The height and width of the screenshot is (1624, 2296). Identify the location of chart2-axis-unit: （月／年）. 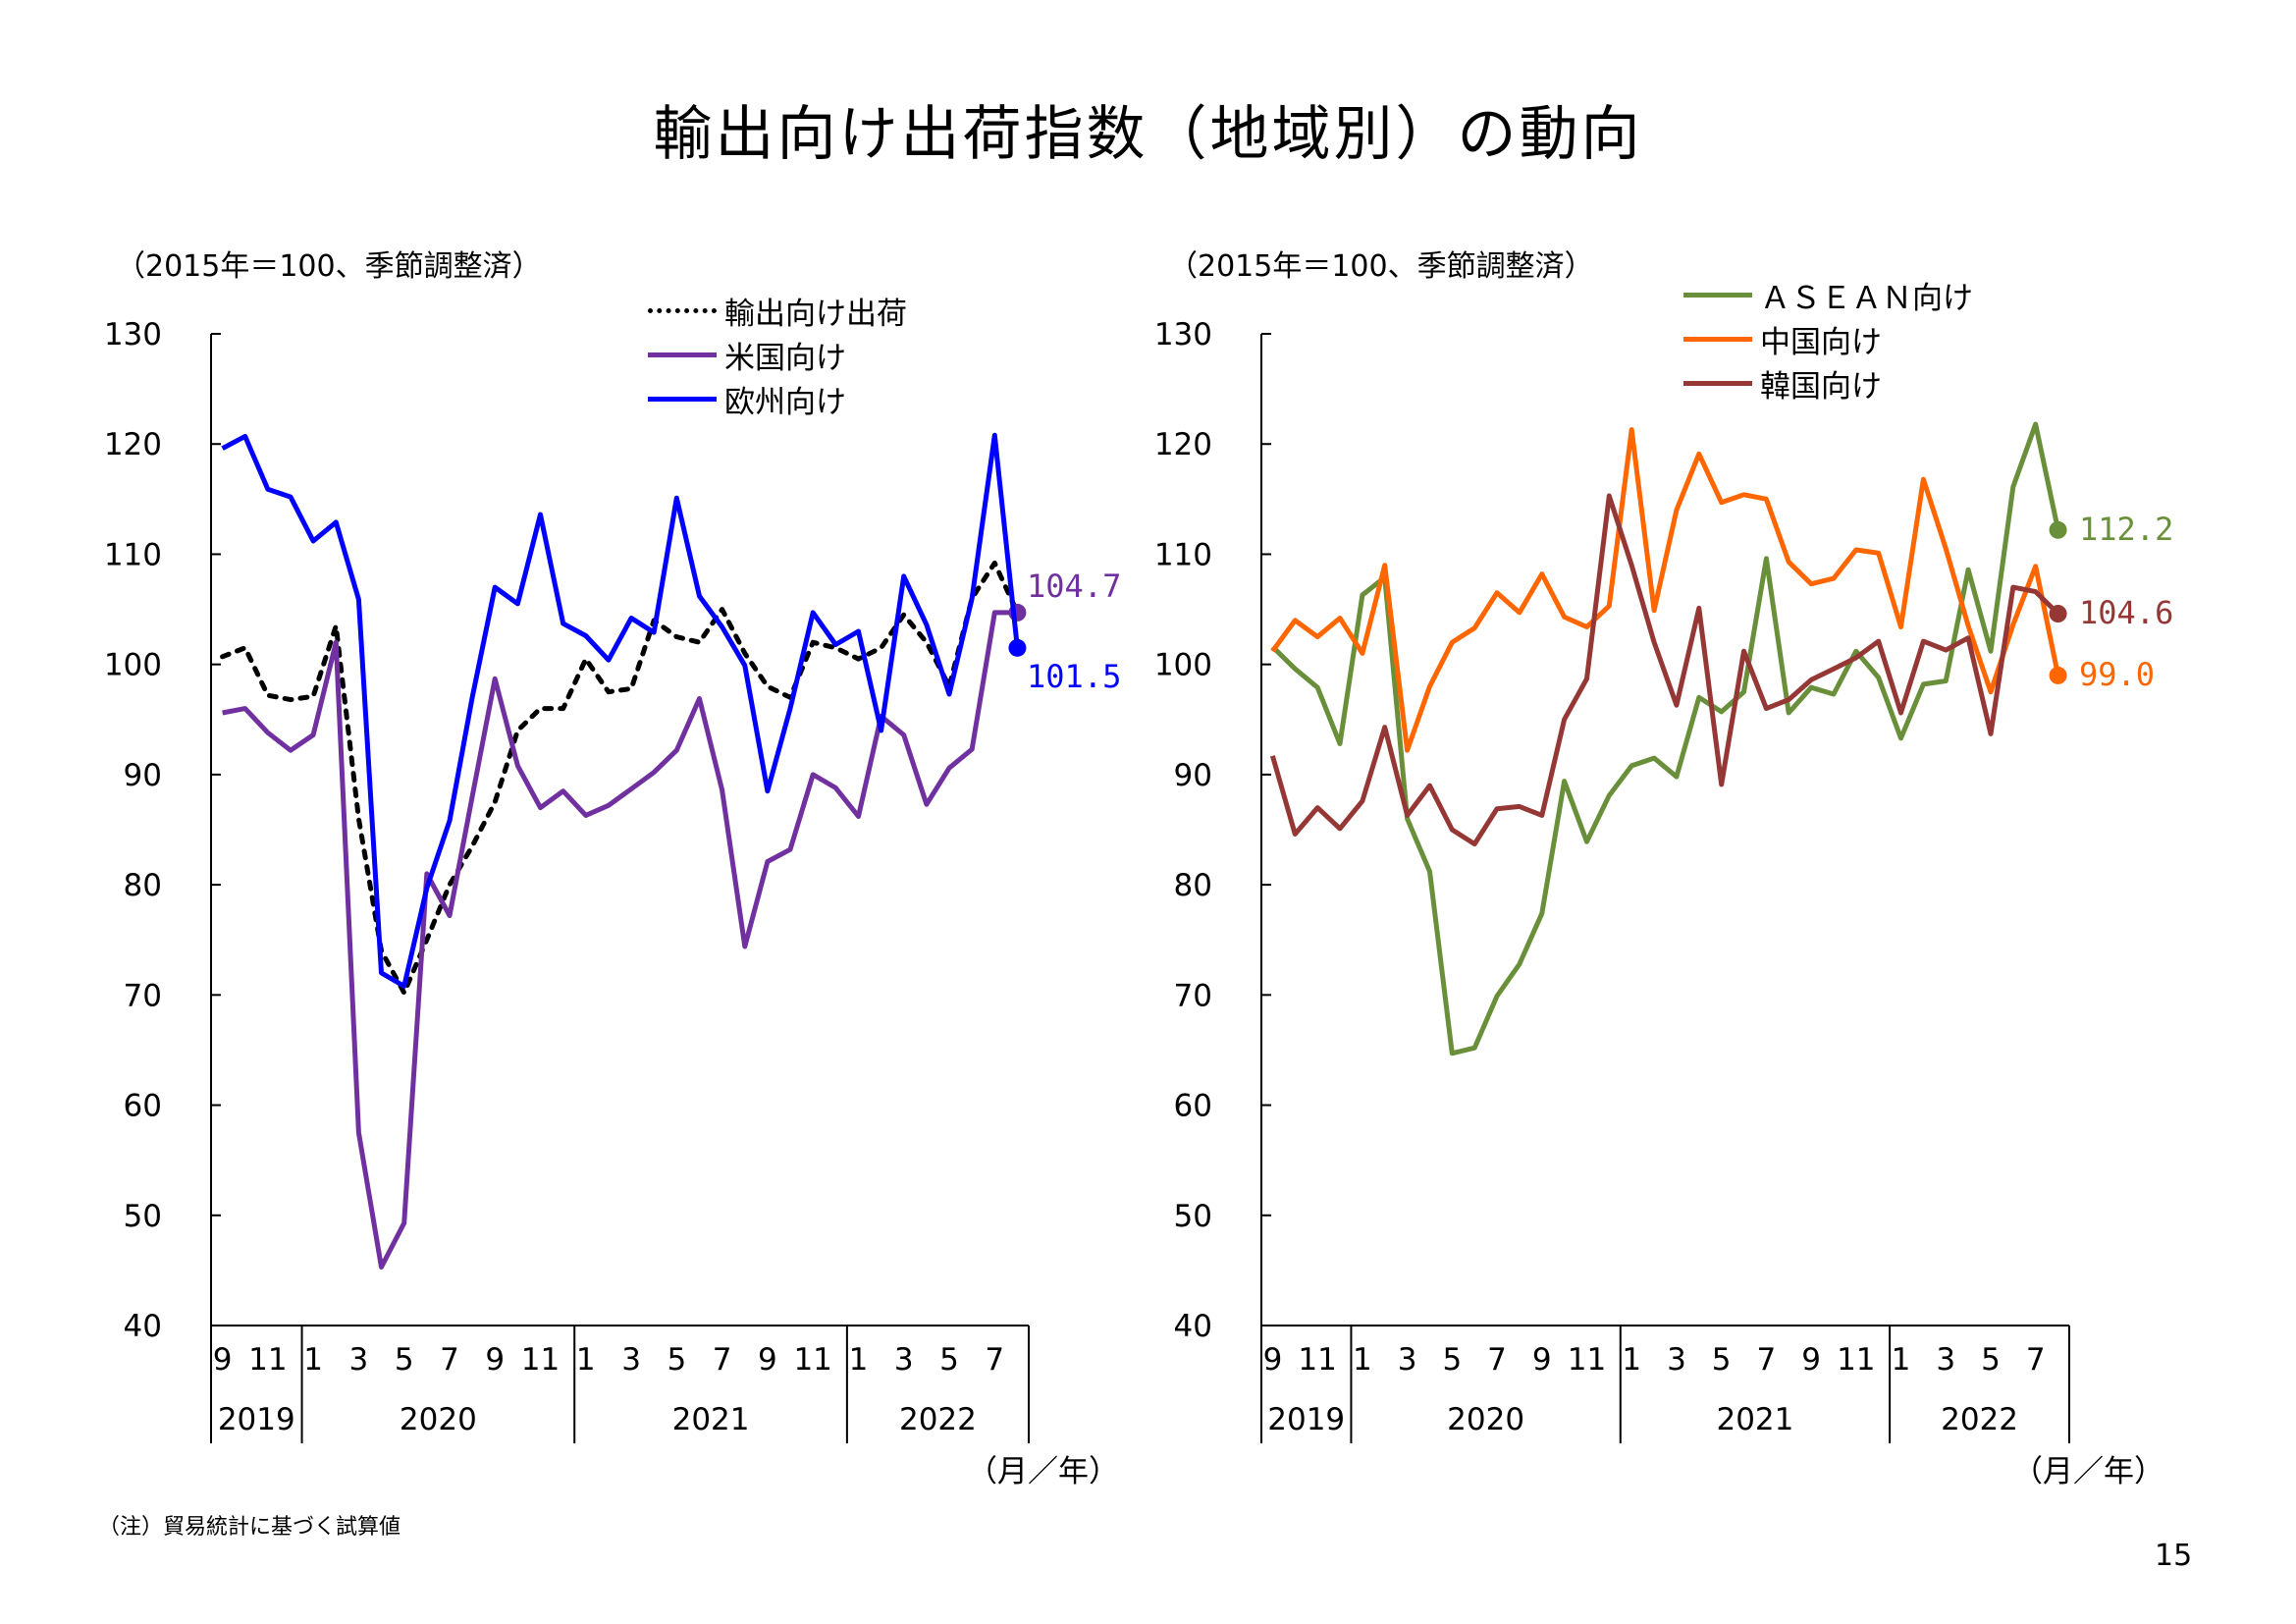
(2088, 1471).